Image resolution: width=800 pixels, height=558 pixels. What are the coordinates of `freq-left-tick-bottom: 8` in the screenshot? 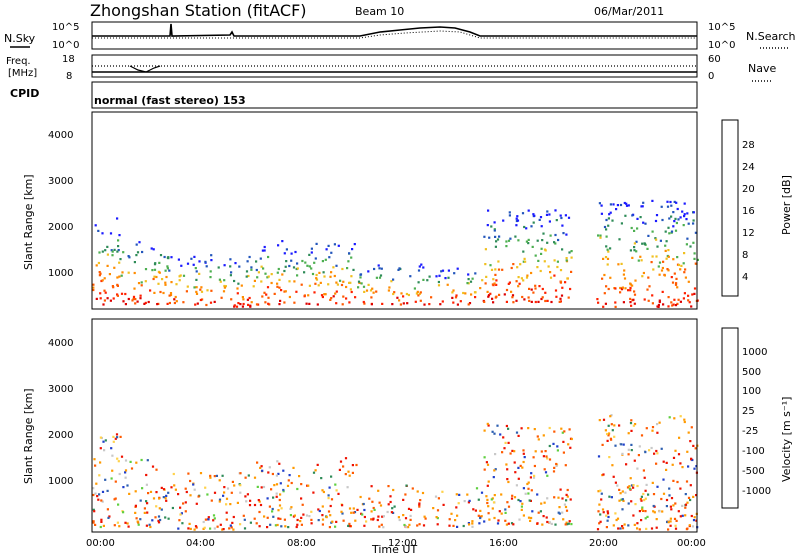 It's located at (69, 76).